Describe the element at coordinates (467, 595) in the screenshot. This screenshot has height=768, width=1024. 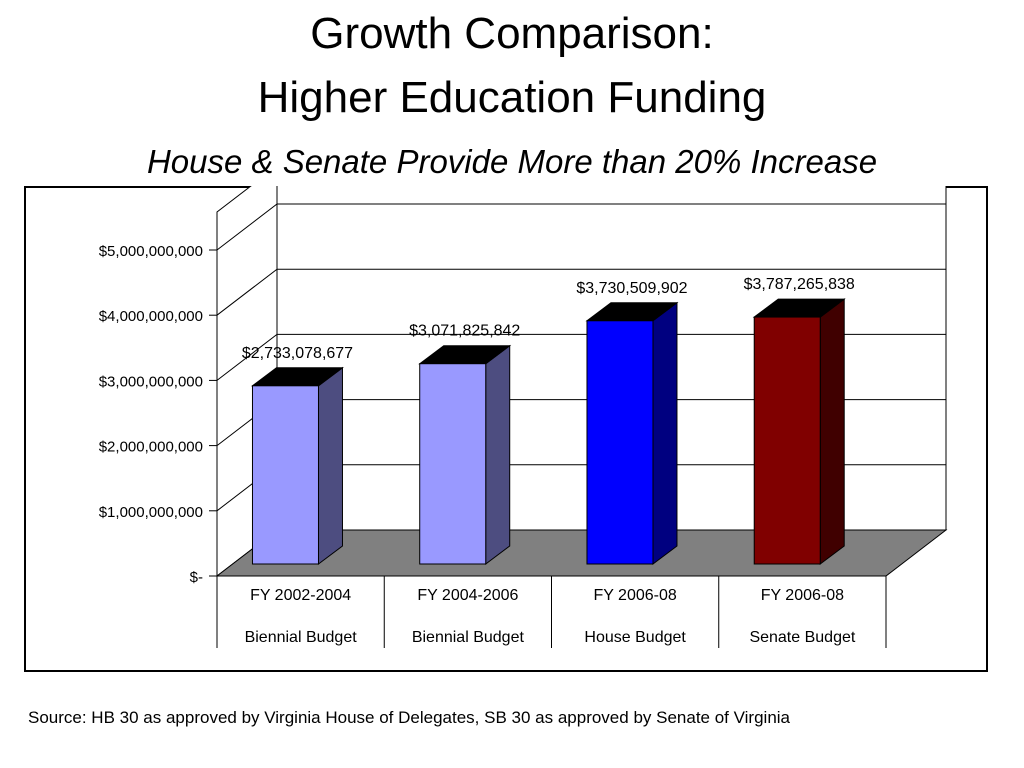
I see `x-tick-label: FY 2004-2006` at that location.